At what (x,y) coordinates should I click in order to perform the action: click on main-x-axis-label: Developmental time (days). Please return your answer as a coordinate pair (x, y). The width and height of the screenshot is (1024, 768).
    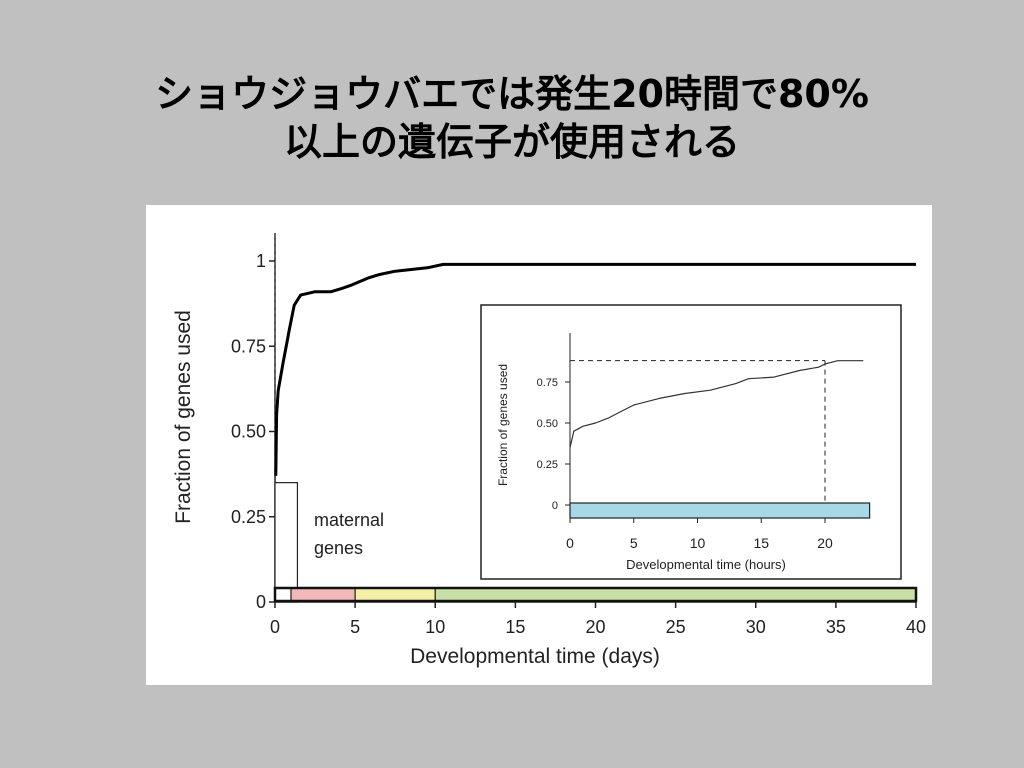
    Looking at the image, I should click on (535, 656).